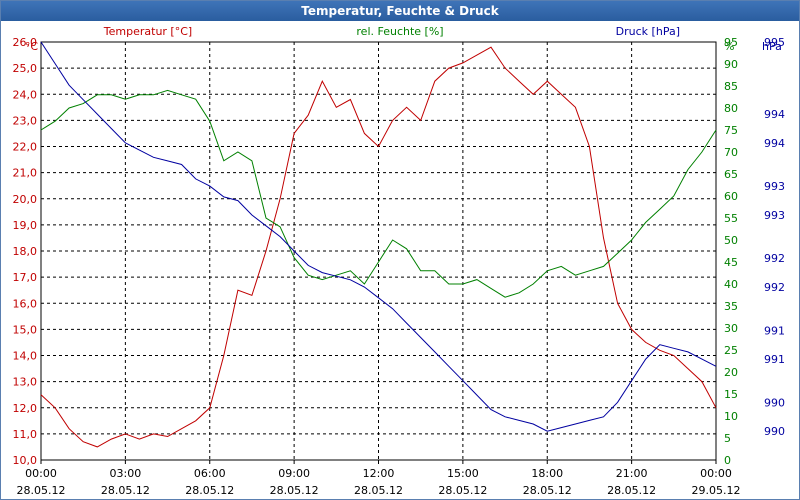  I want to click on series-label-temperature: Temperatur [°C], so click(147, 31).